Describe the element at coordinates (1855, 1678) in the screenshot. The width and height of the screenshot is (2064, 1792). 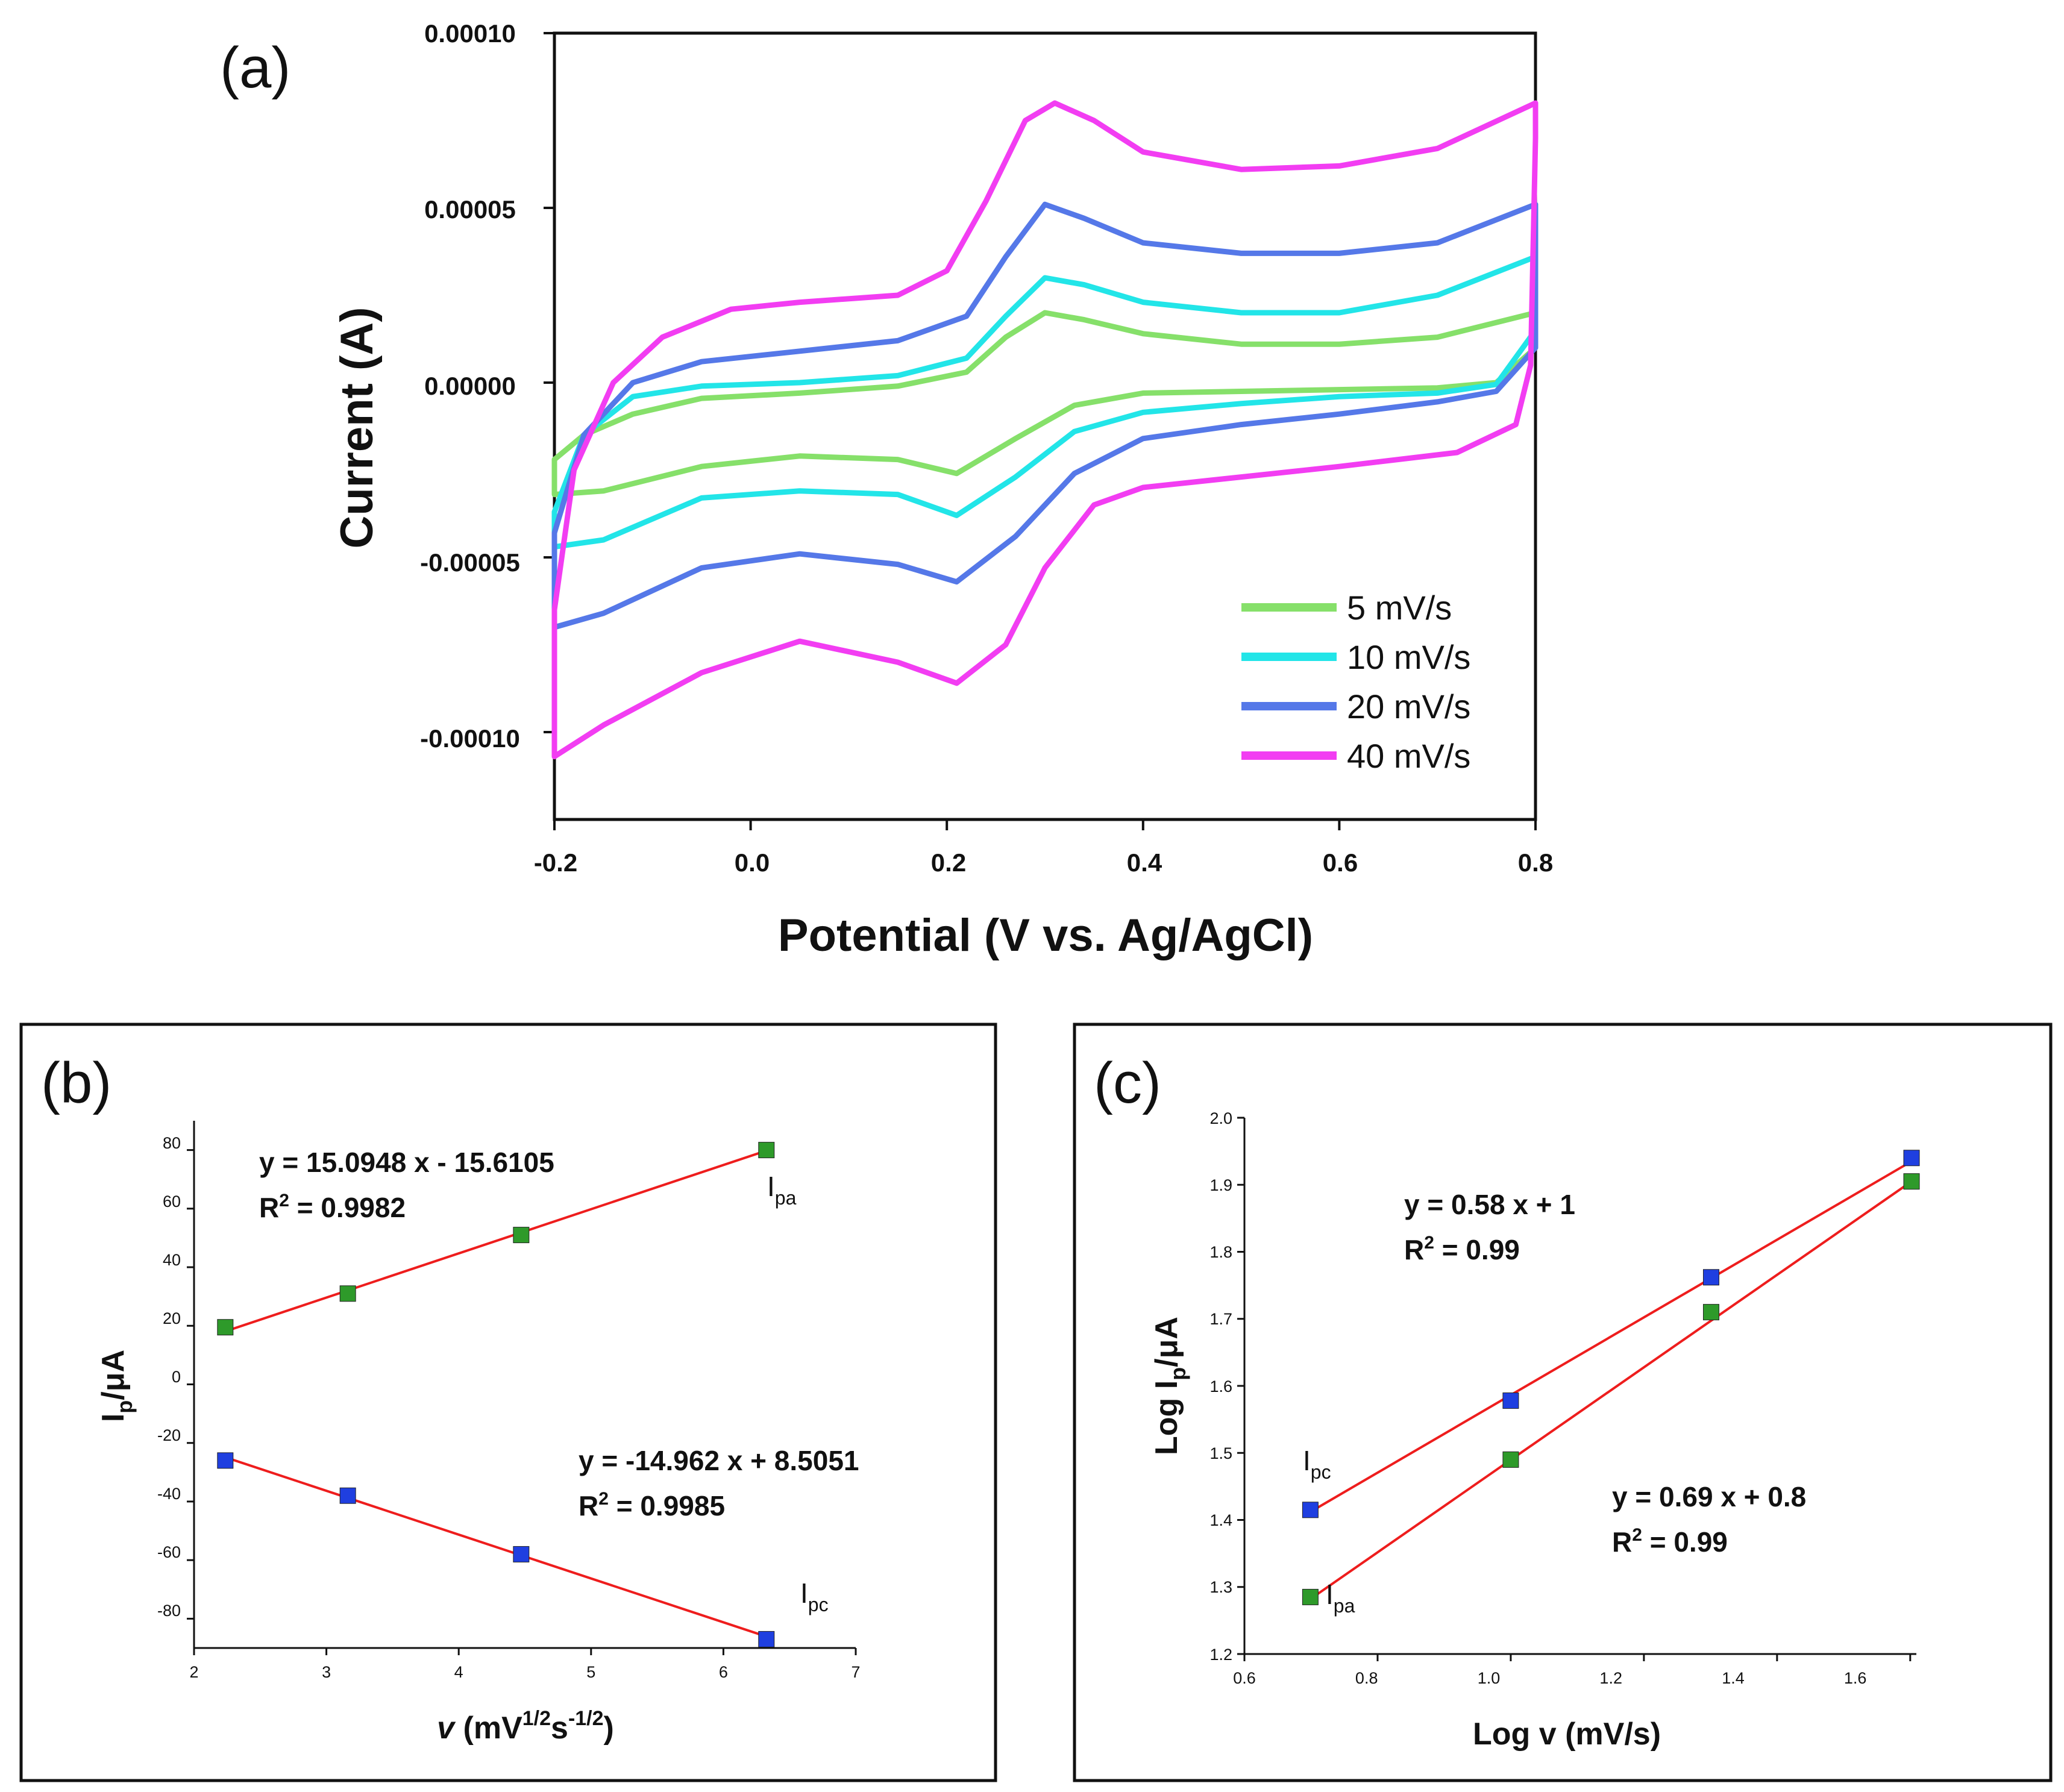
I see `c-xtick-label: 1.6` at that location.